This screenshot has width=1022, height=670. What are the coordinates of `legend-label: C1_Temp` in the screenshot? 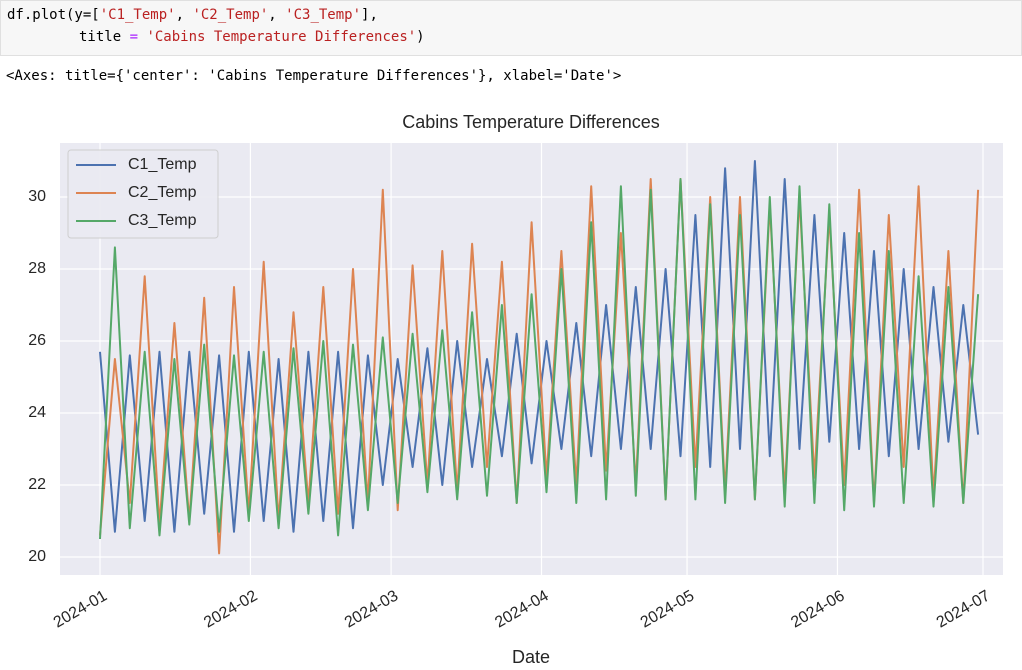 It's located at (162, 164).